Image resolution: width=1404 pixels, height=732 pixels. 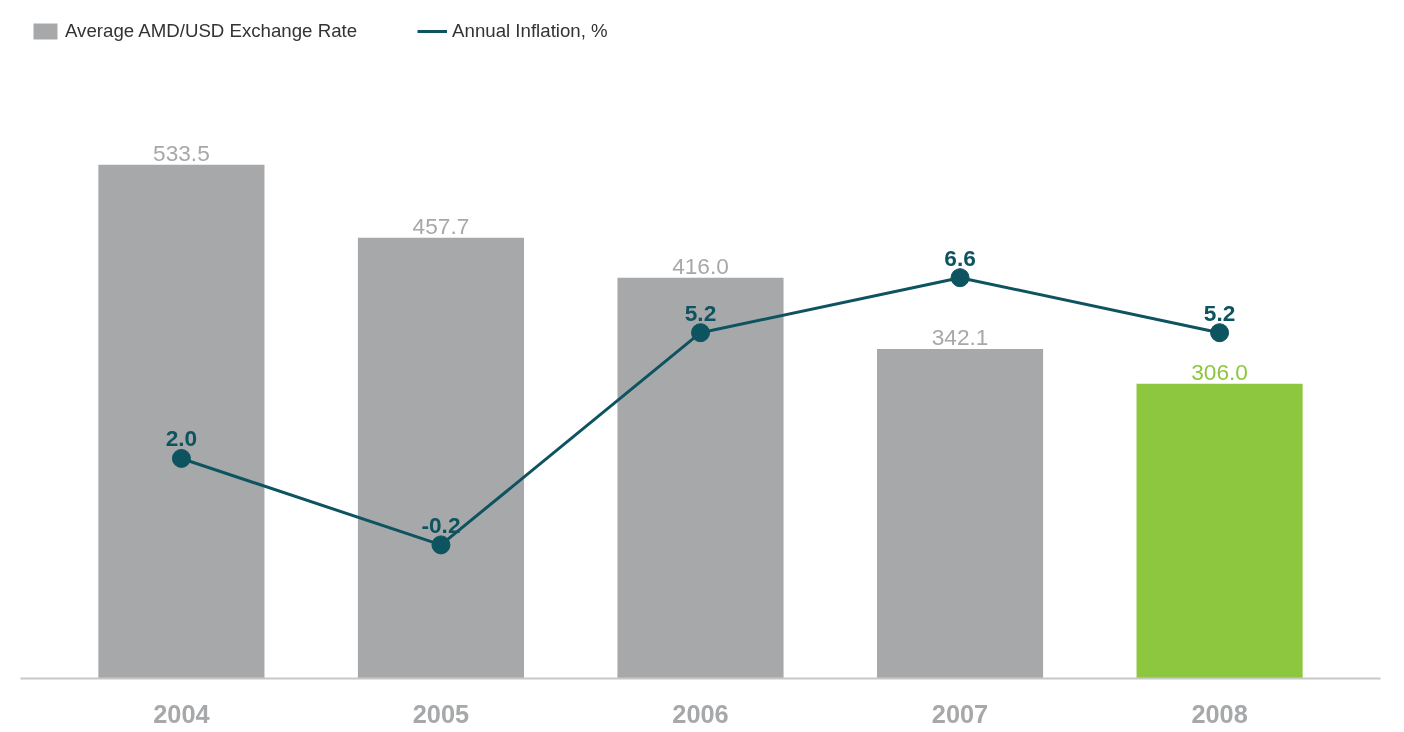 I want to click on data-label: 6.6, so click(x=960, y=257).